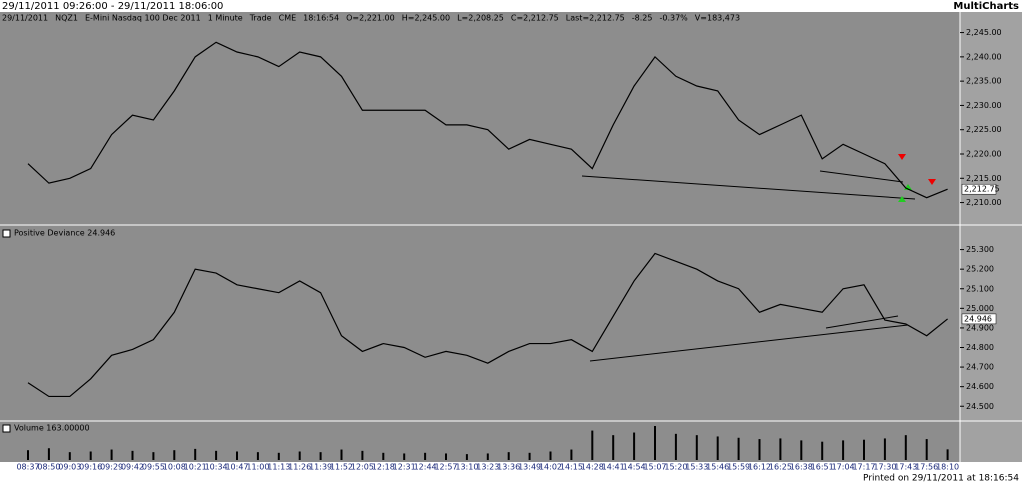  I want to click on header-field: H=2,245.00, so click(426, 18).